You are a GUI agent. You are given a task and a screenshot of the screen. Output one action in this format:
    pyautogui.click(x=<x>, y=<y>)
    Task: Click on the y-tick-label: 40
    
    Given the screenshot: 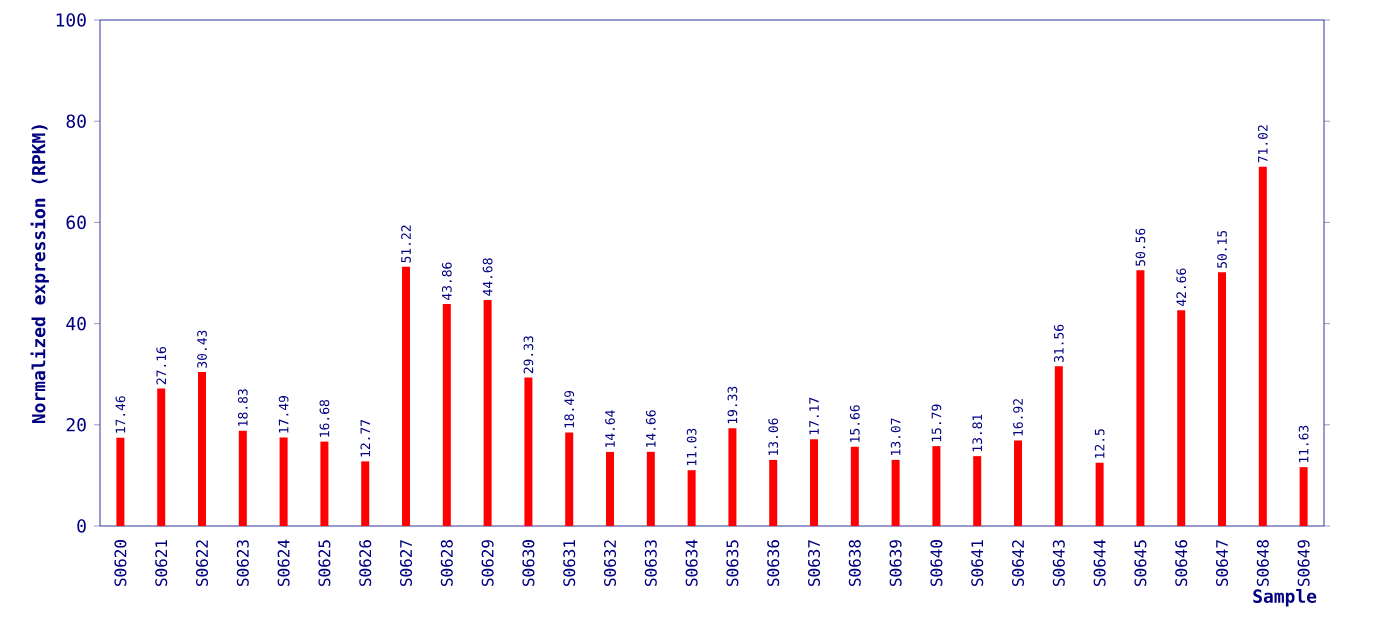 What is the action you would take?
    pyautogui.click(x=76, y=323)
    